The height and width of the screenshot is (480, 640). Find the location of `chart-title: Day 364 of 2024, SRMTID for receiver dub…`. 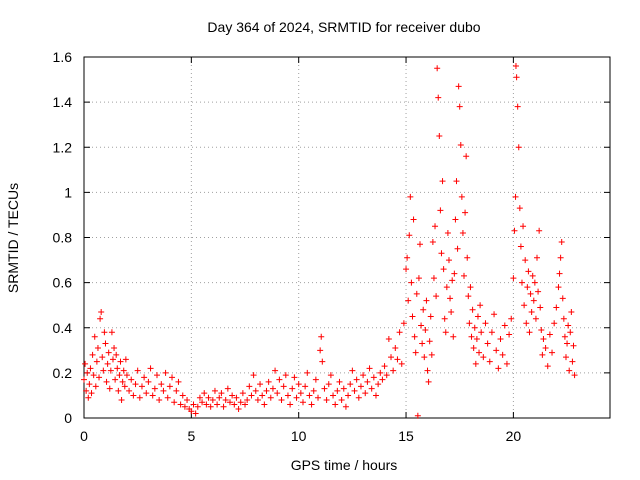

chart-title: Day 364 of 2024, SRMTID for receiver dub… is located at coordinates (343, 27).